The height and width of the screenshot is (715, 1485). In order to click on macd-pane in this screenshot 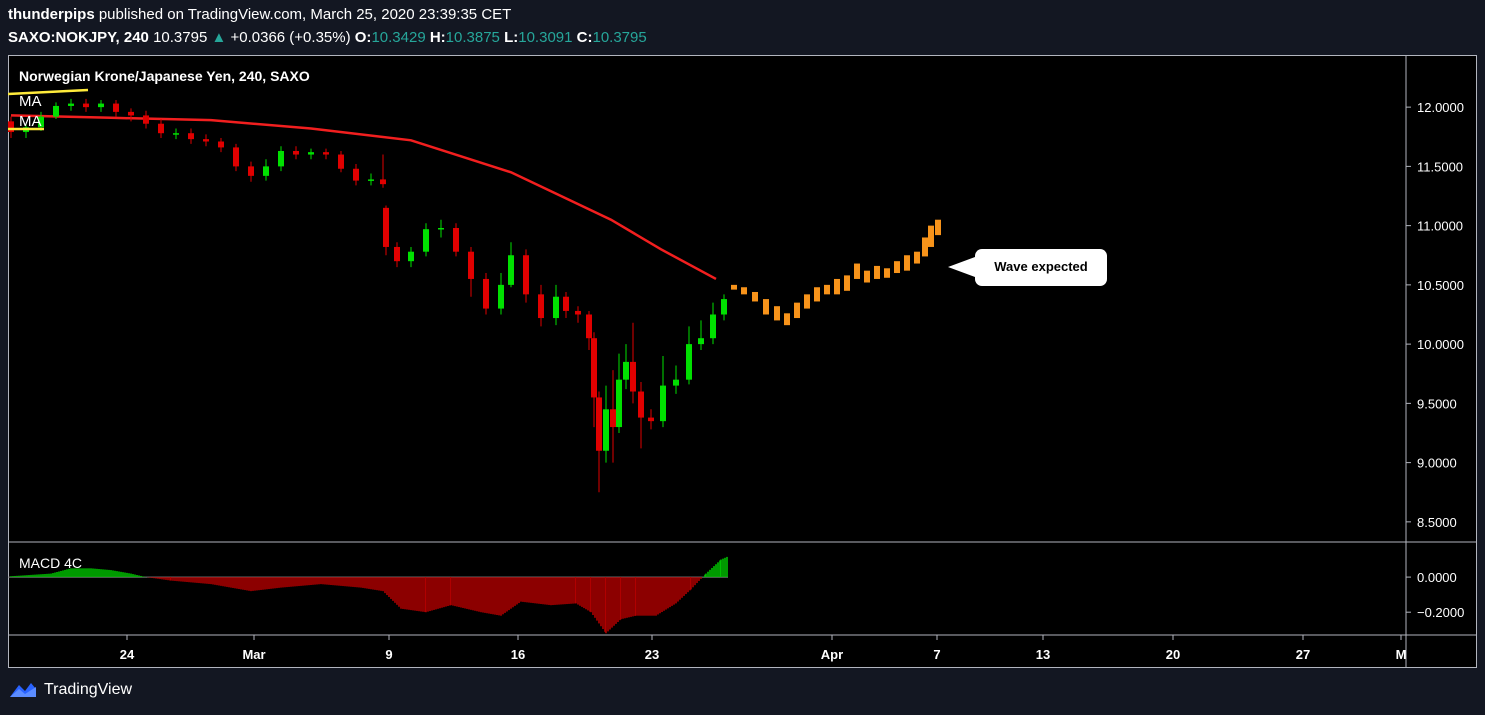, I will do `click(368, 595)`.